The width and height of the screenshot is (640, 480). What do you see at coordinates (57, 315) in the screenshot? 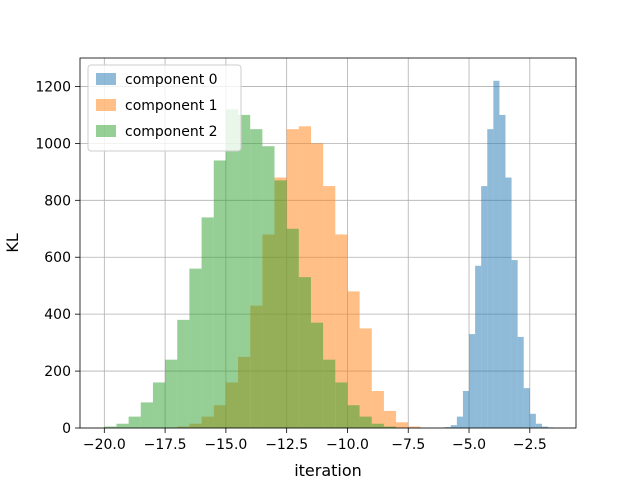
I see `y-tick-label: 400` at bounding box center [57, 315].